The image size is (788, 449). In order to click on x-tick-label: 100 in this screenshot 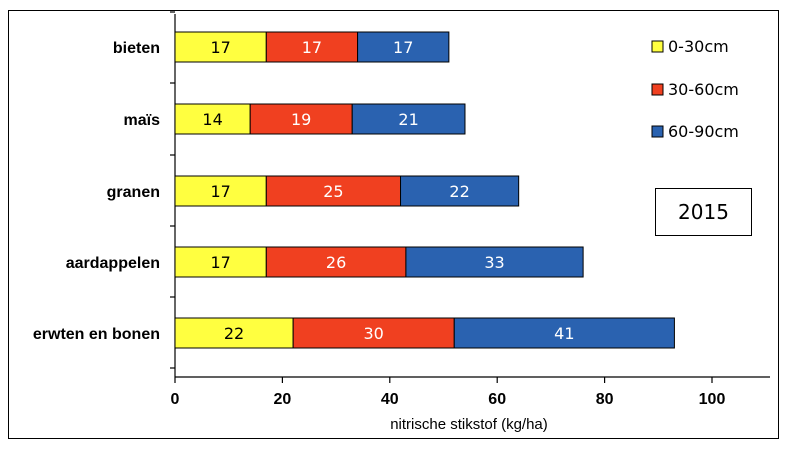, I will do `click(712, 399)`.